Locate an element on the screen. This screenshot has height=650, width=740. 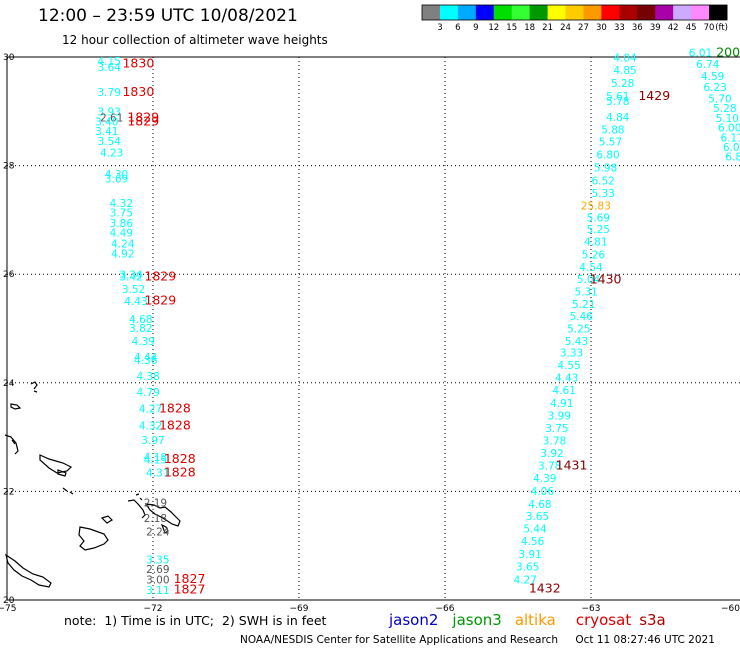
satellite-legend: jason2 jason3 altika cryosat s3a is located at coordinates (527, 619).